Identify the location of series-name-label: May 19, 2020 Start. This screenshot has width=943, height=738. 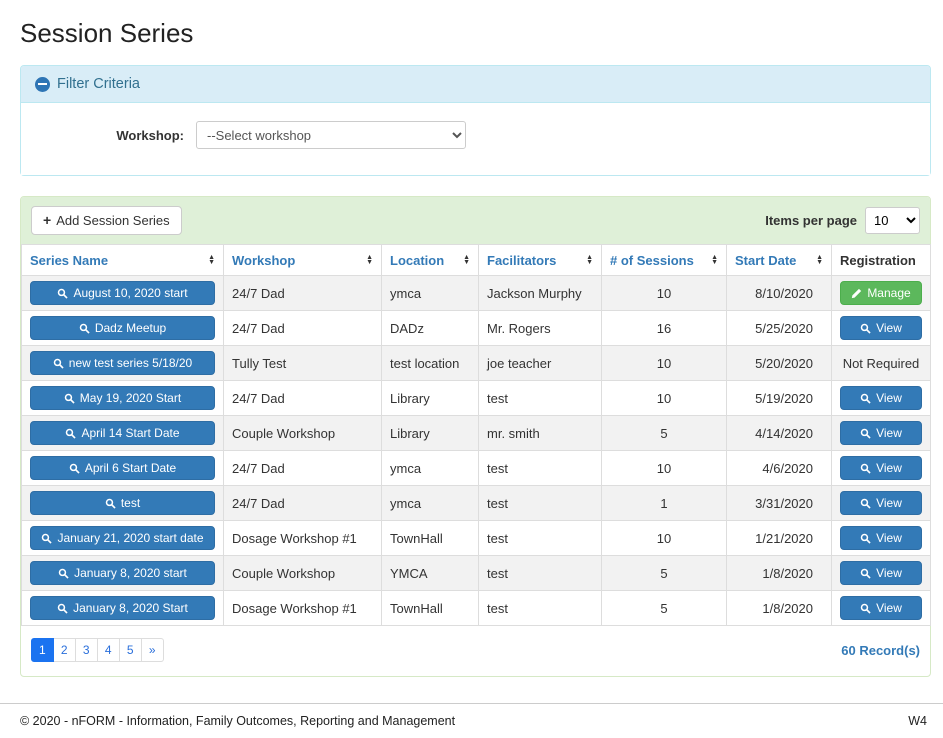
(130, 398).